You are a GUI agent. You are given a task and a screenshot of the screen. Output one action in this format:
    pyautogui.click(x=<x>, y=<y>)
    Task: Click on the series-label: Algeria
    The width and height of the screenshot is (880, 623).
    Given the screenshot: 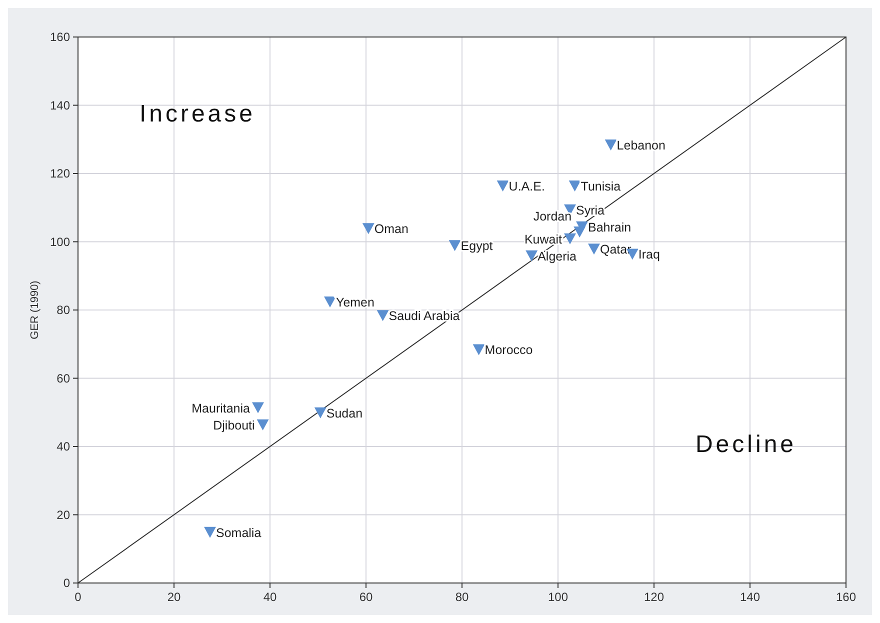 What is the action you would take?
    pyautogui.click(x=557, y=256)
    